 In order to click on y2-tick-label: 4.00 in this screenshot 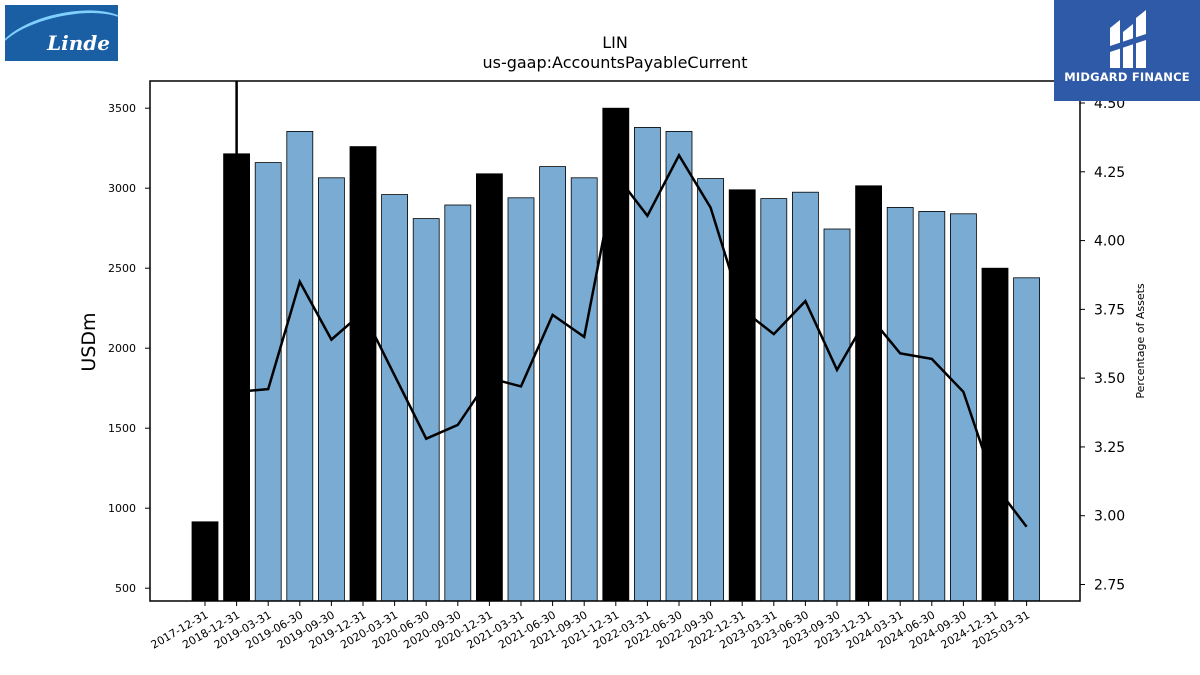, I will do `click(1109, 242)`.